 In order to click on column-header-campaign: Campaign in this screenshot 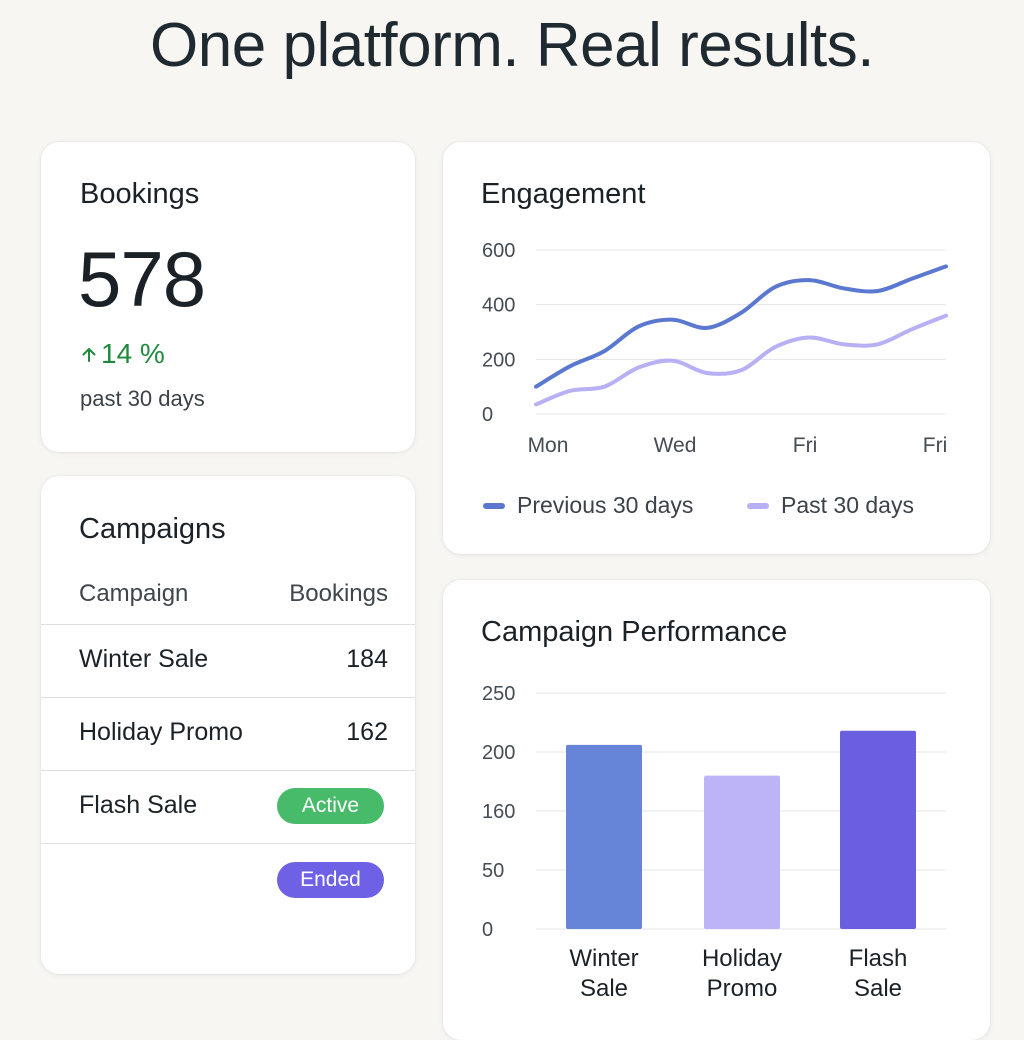, I will do `click(134, 593)`.